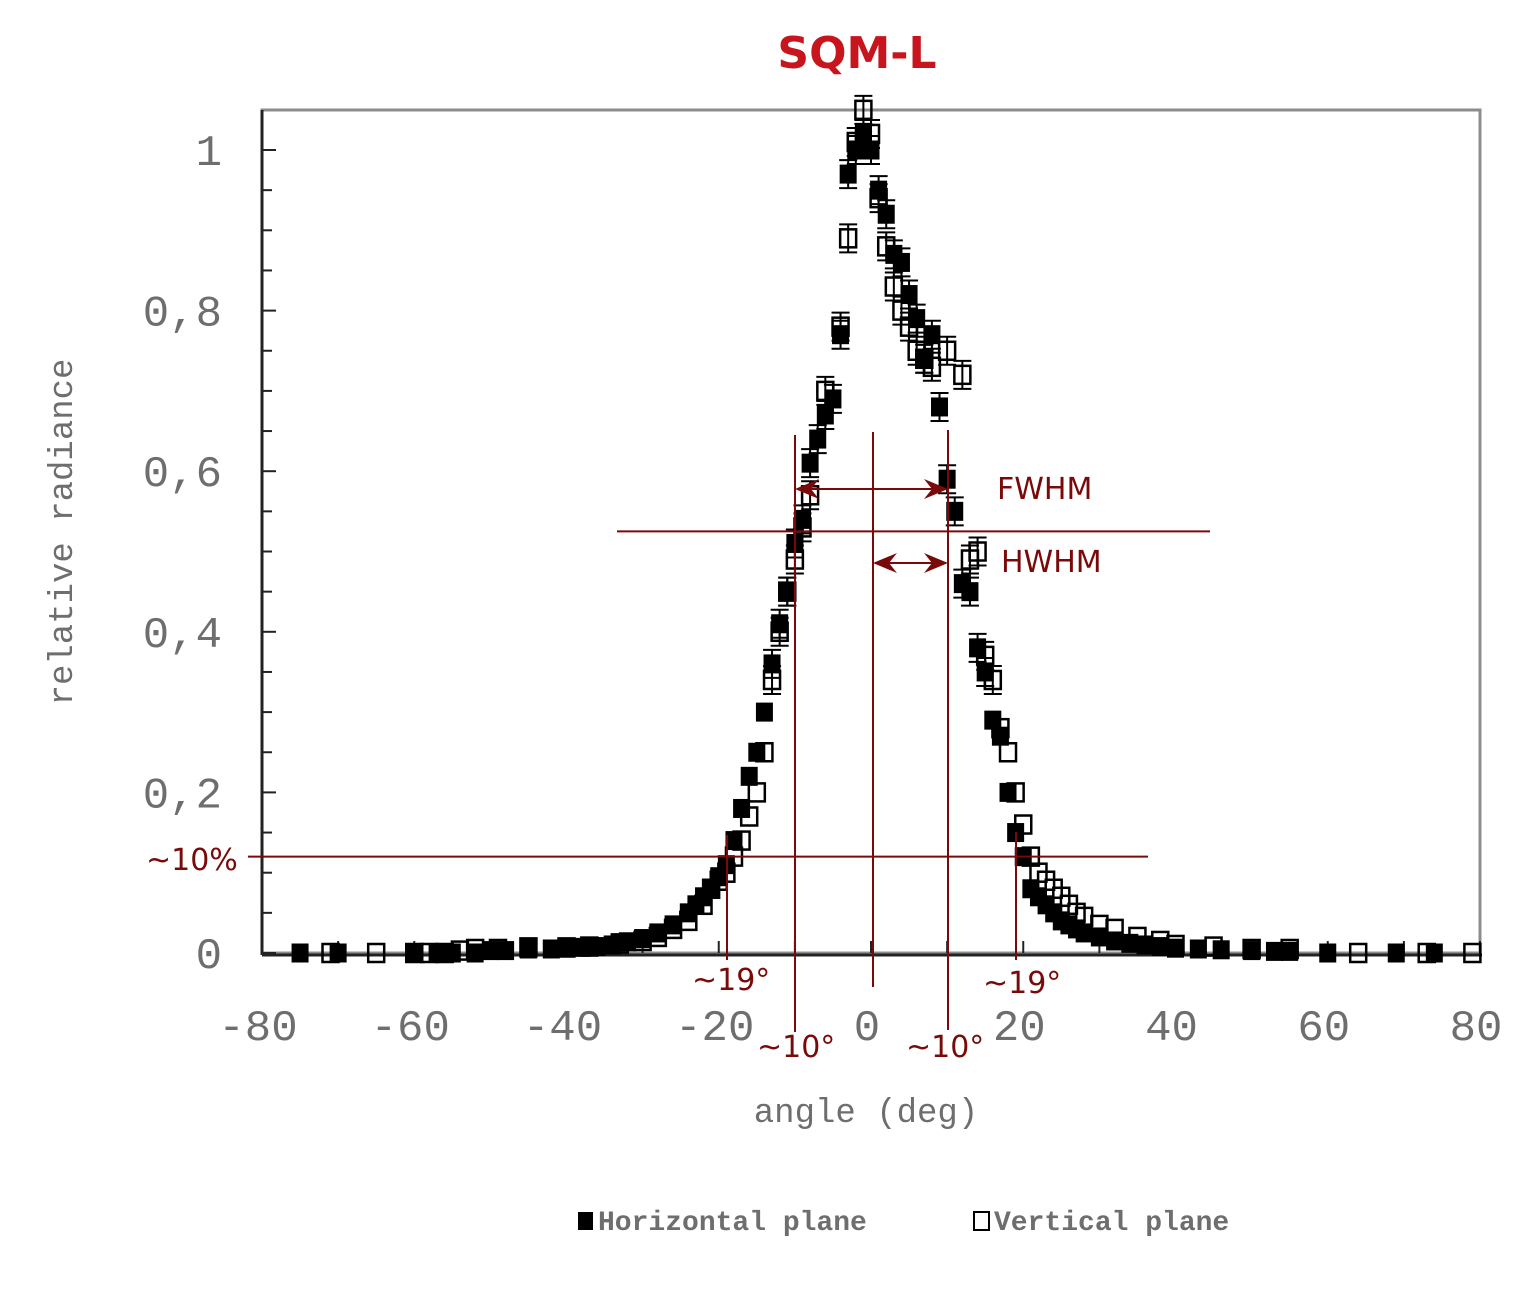 The height and width of the screenshot is (1296, 1536). Describe the element at coordinates (796, 1047) in the screenshot. I see `left-10-label: ~10°` at that location.